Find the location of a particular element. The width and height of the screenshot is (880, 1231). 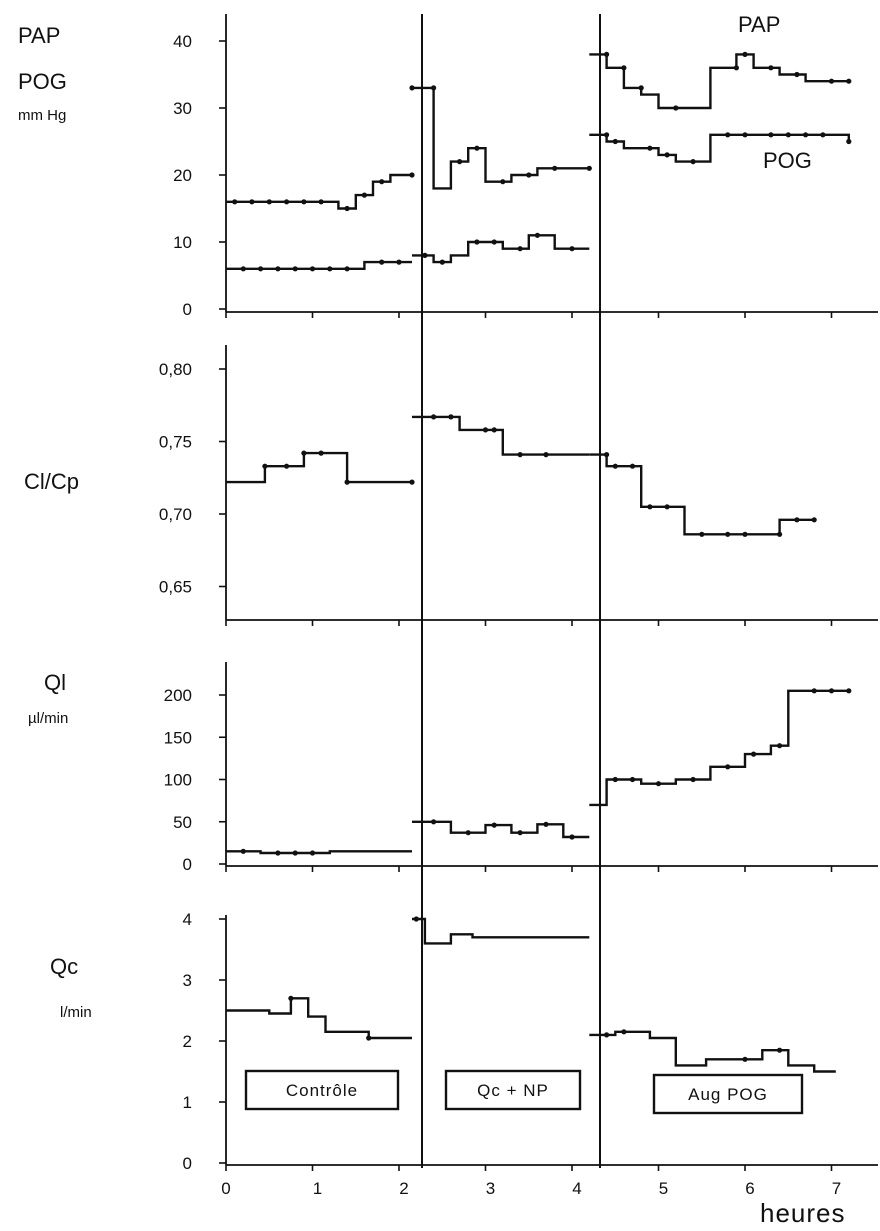

x-tick-label: 7 is located at coordinates (836, 1188).